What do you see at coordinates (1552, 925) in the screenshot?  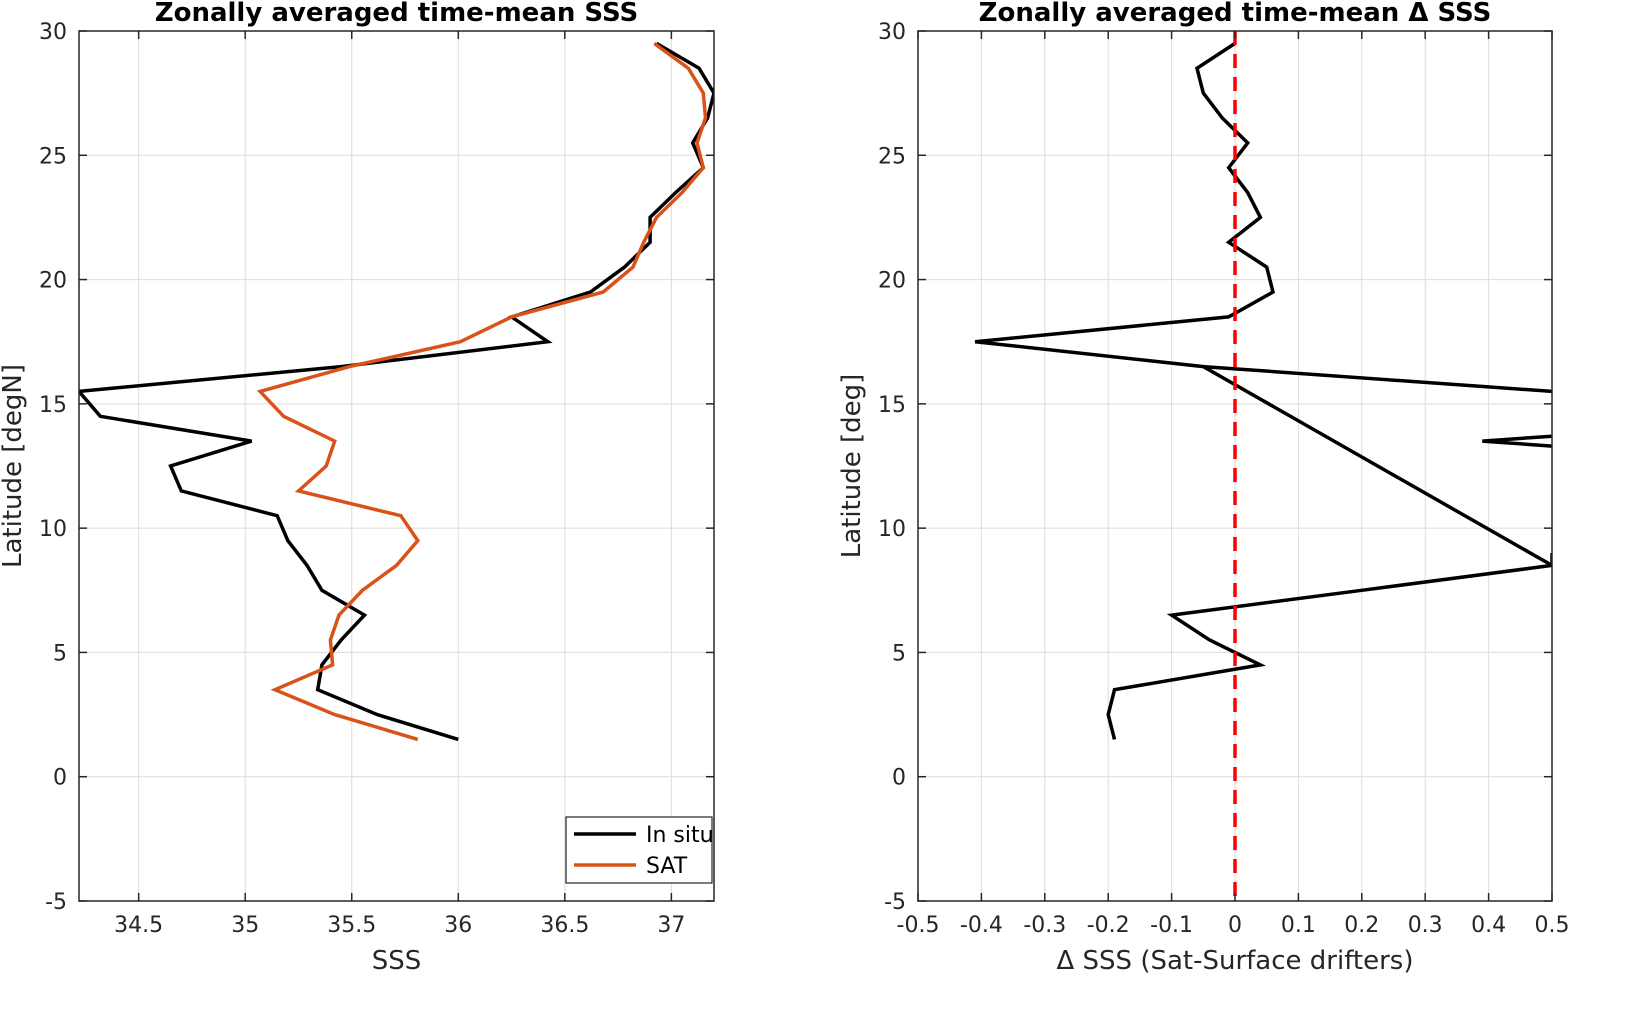 I see `x-tick-label: 0.5` at bounding box center [1552, 925].